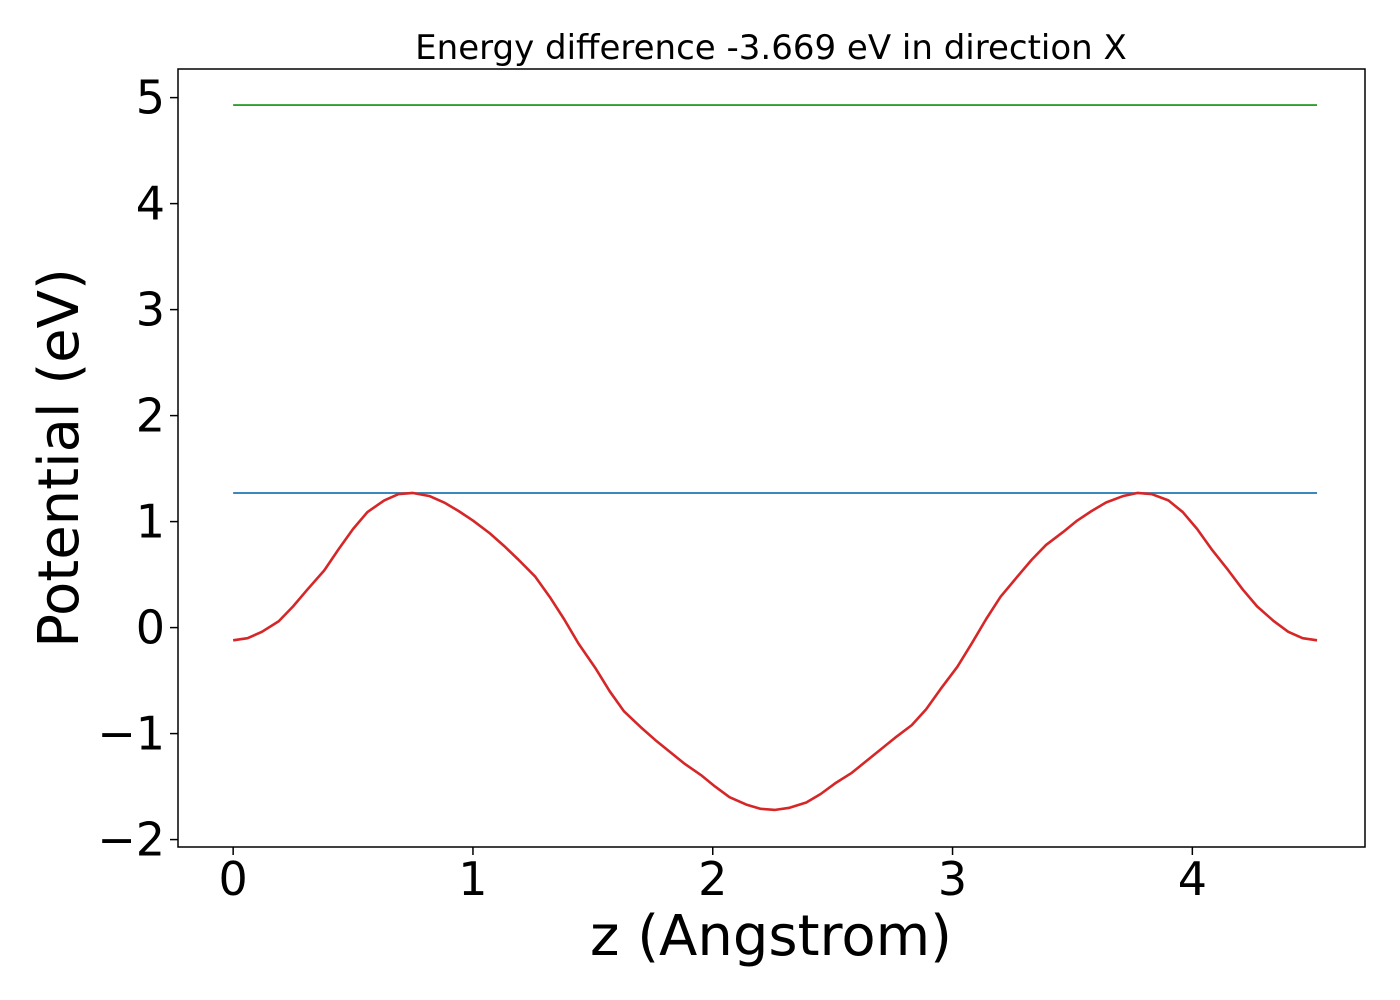 The width and height of the screenshot is (1400, 1000). What do you see at coordinates (131, 840) in the screenshot?
I see `y-tick-label: −2` at bounding box center [131, 840].